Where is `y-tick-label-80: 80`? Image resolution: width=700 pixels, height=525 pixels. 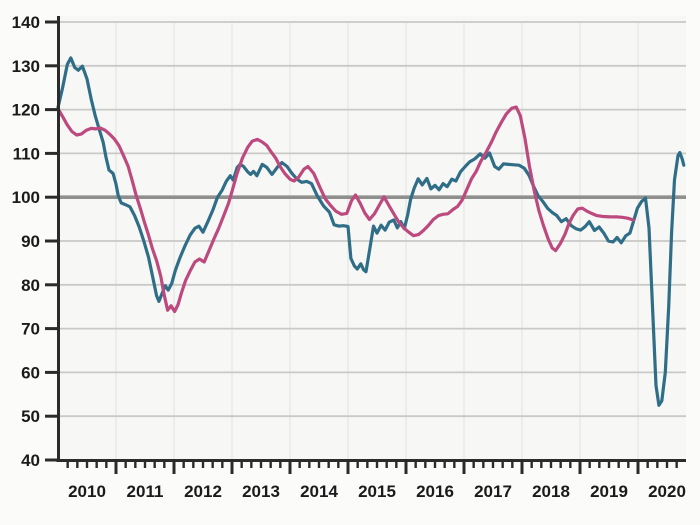
y-tick-label-80: 80 is located at coordinates (30, 285).